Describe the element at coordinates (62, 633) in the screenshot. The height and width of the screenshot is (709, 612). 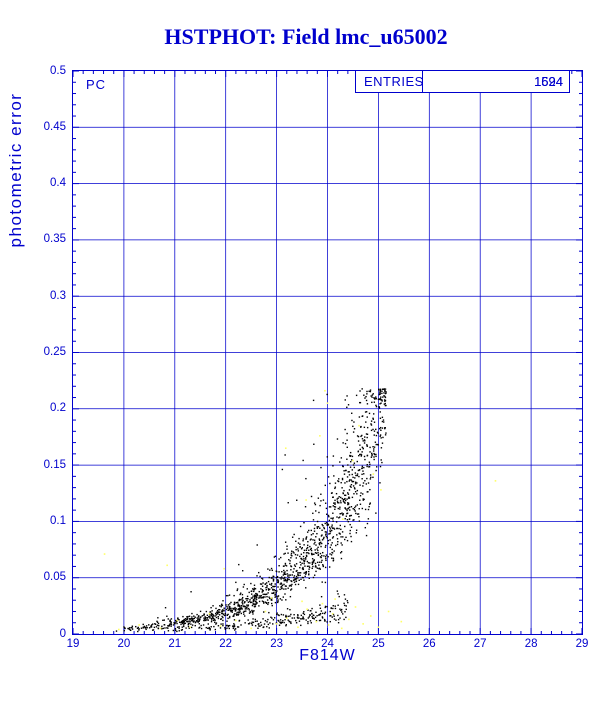
I see `y-tick-label: 0` at that location.